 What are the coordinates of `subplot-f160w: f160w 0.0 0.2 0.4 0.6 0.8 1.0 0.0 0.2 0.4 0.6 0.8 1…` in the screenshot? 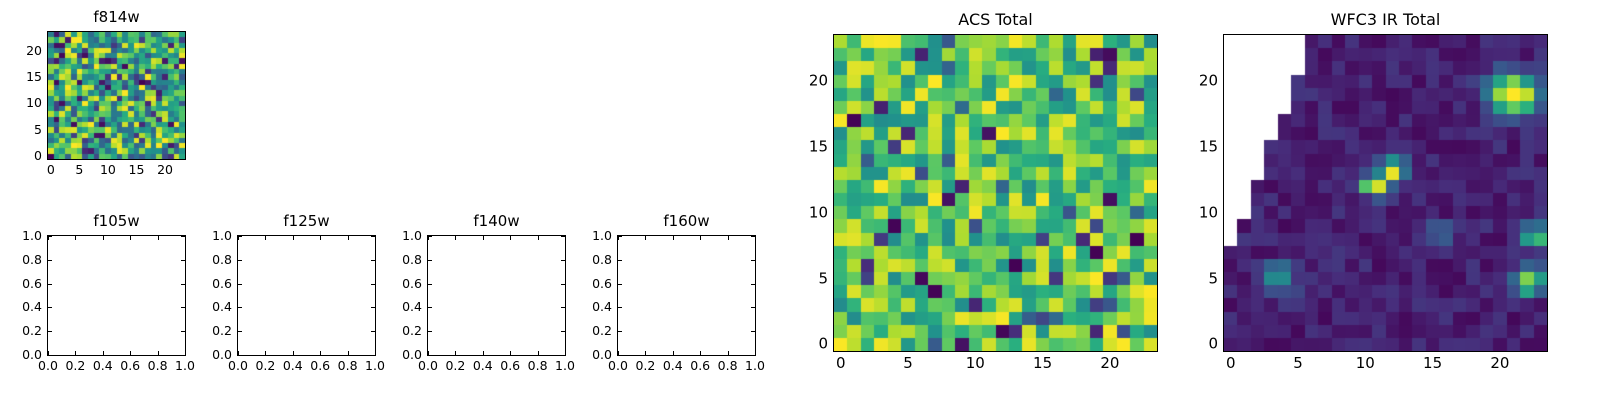 It's located at (678, 292).